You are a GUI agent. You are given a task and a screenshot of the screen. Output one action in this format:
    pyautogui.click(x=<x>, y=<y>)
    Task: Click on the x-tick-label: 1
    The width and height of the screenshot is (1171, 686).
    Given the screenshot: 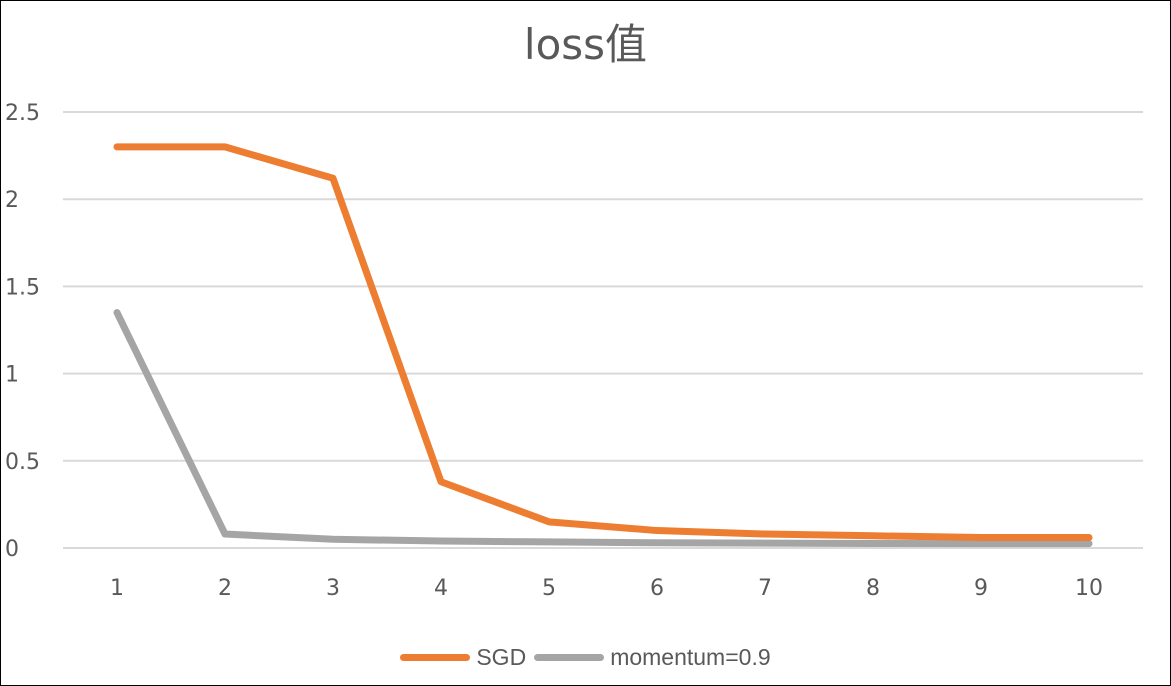 What is the action you would take?
    pyautogui.click(x=117, y=588)
    